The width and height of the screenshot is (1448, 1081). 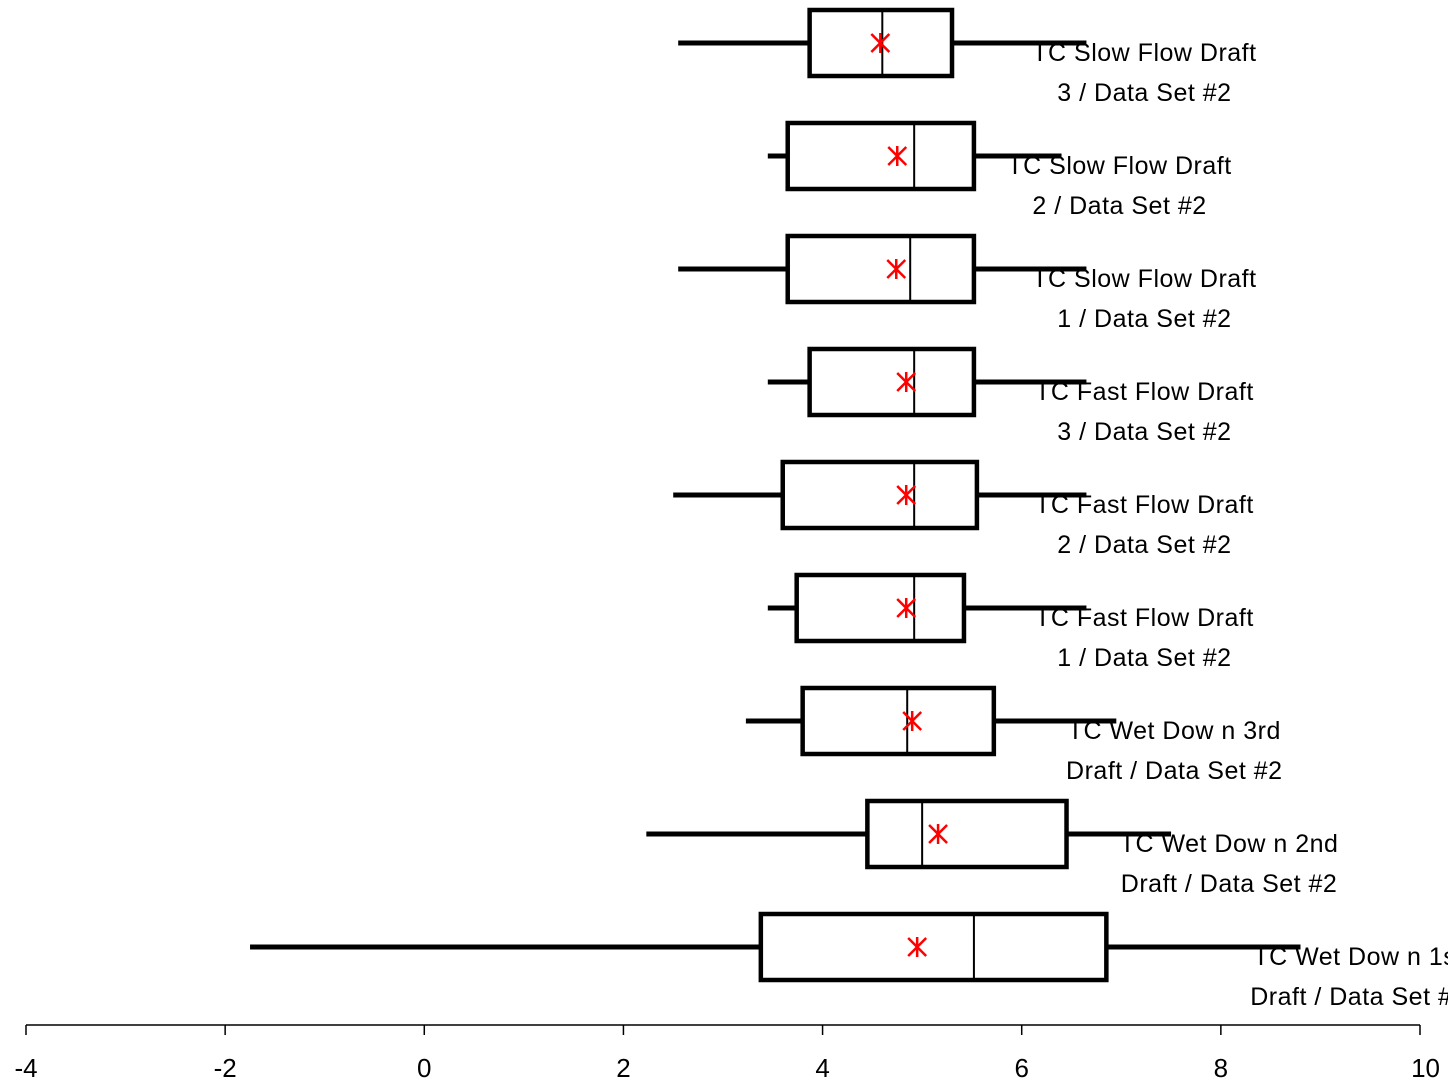 I want to click on category-label-line1: TC Wet Dow n 2nd, so click(x=1229, y=844).